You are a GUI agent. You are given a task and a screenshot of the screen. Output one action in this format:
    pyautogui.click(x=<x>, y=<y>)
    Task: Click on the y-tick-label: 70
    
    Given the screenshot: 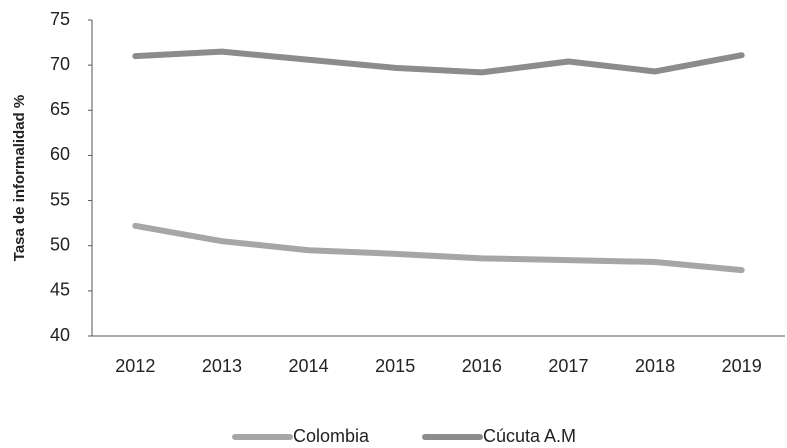 What is the action you would take?
    pyautogui.click(x=60, y=64)
    